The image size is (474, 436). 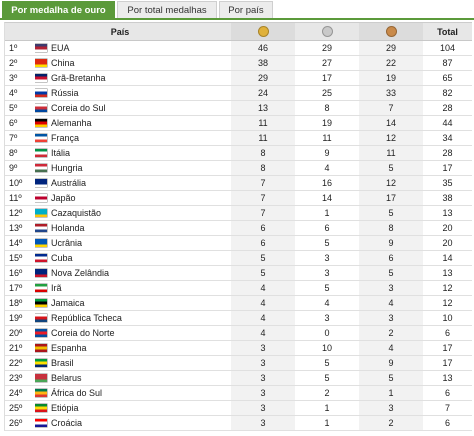 What do you see at coordinates (326, 348) in the screenshot?
I see `silver-count: 10` at bounding box center [326, 348].